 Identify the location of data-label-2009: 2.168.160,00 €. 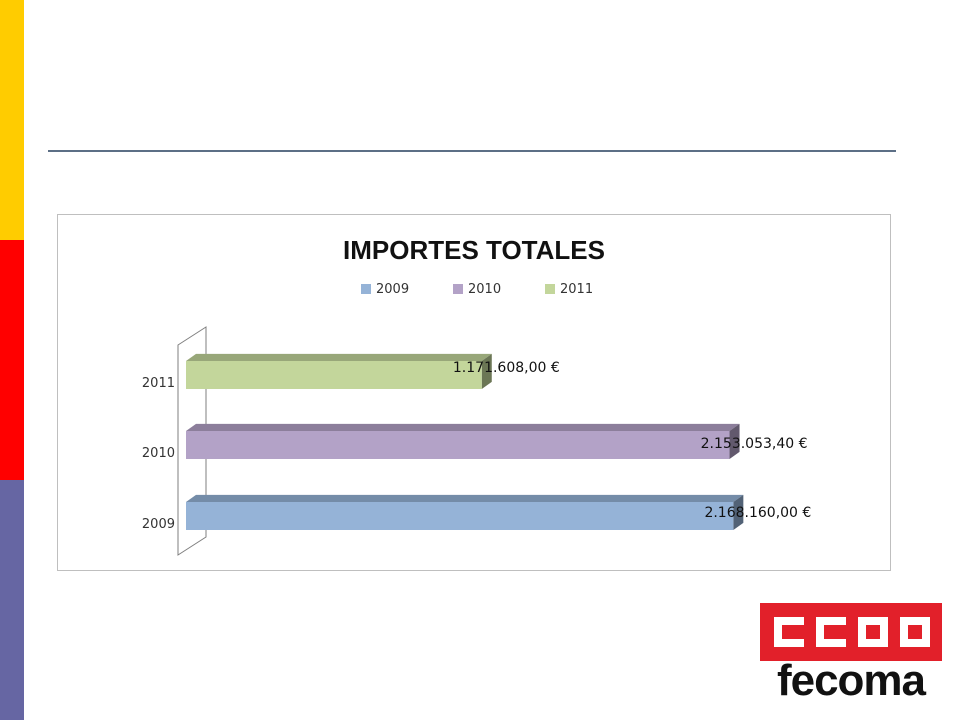
(757, 513).